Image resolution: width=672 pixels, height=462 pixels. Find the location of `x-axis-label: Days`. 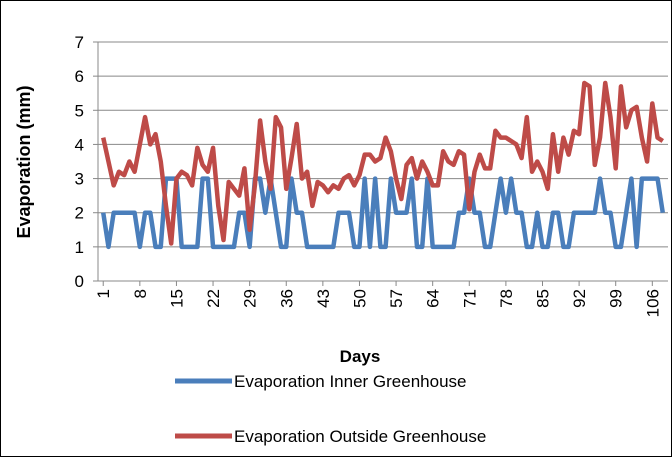

x-axis-label: Days is located at coordinates (360, 356).